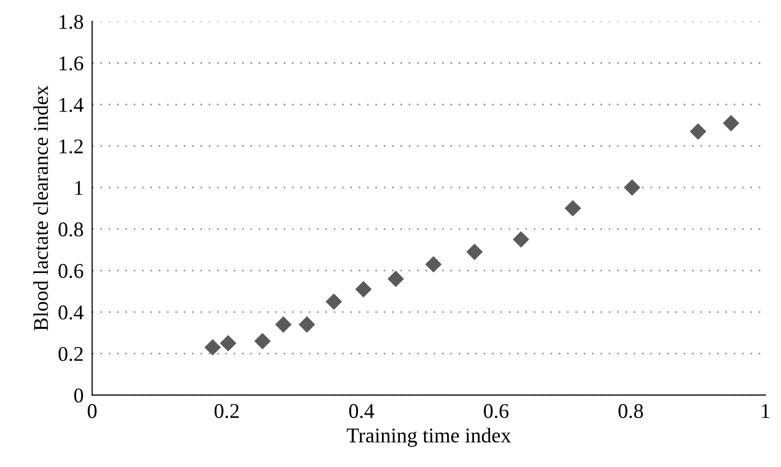  What do you see at coordinates (71, 229) in the screenshot?
I see `y-tick-label: 0.8` at bounding box center [71, 229].